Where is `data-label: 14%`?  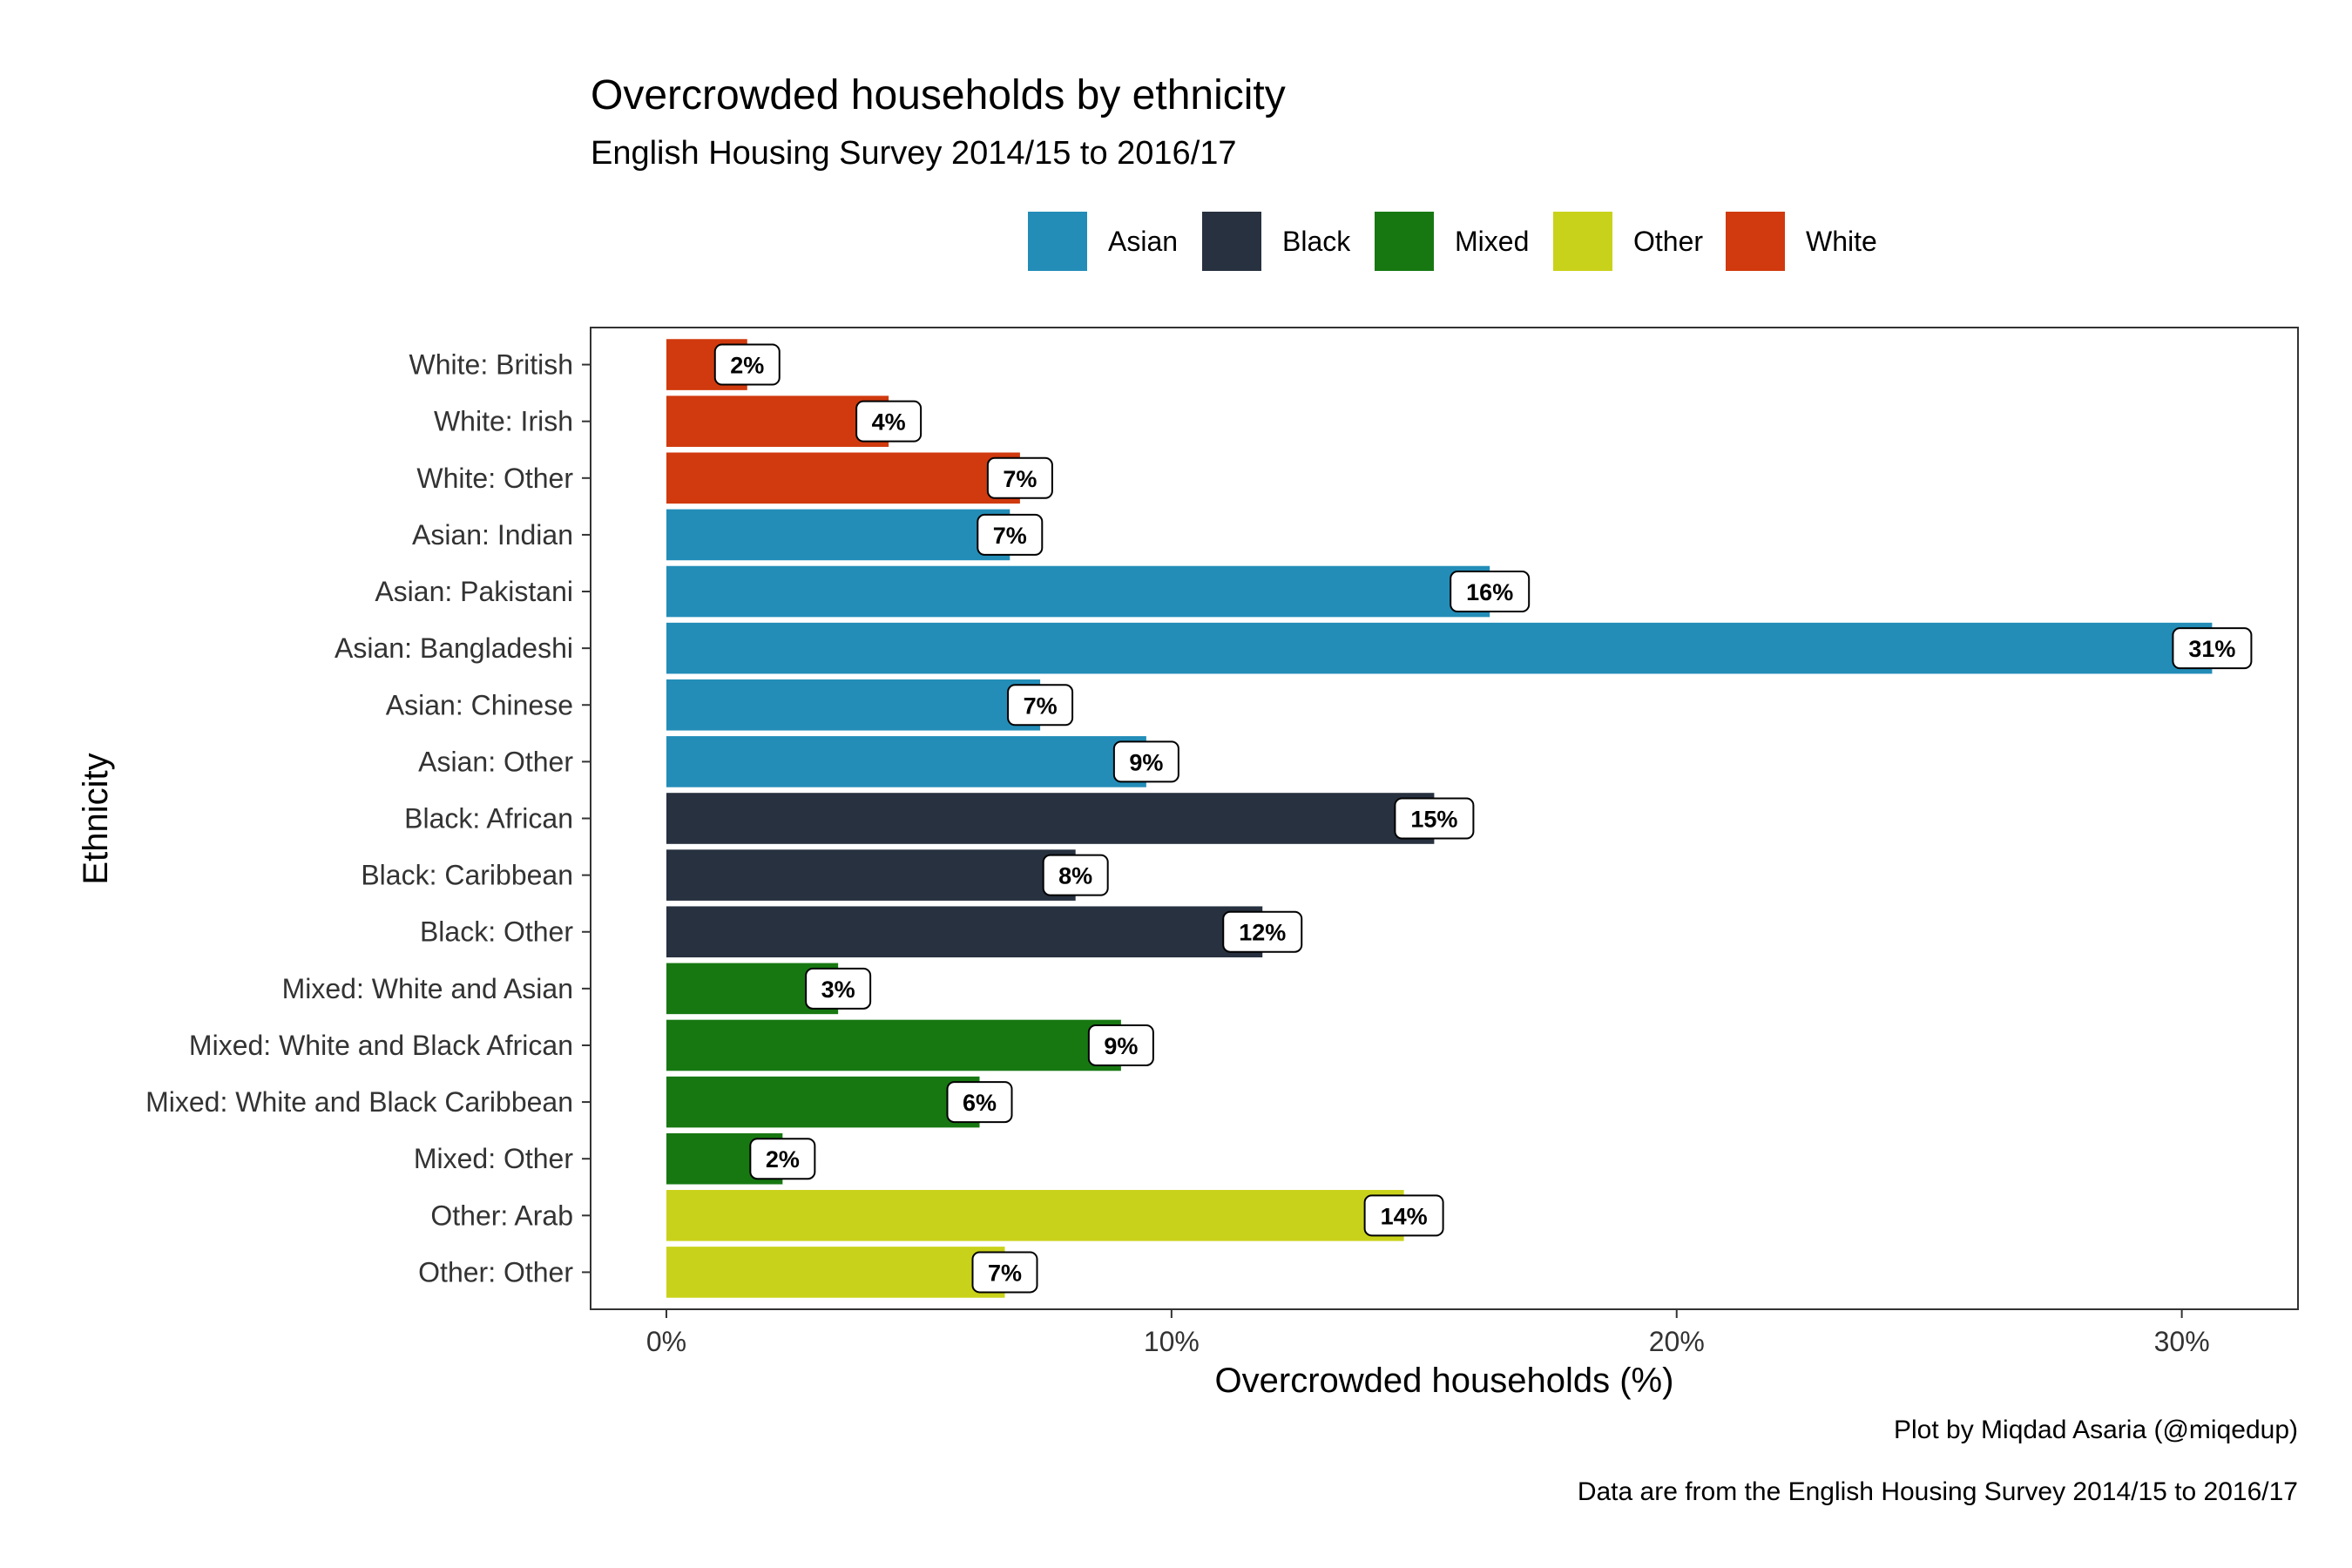 data-label: 14% is located at coordinates (1404, 1216).